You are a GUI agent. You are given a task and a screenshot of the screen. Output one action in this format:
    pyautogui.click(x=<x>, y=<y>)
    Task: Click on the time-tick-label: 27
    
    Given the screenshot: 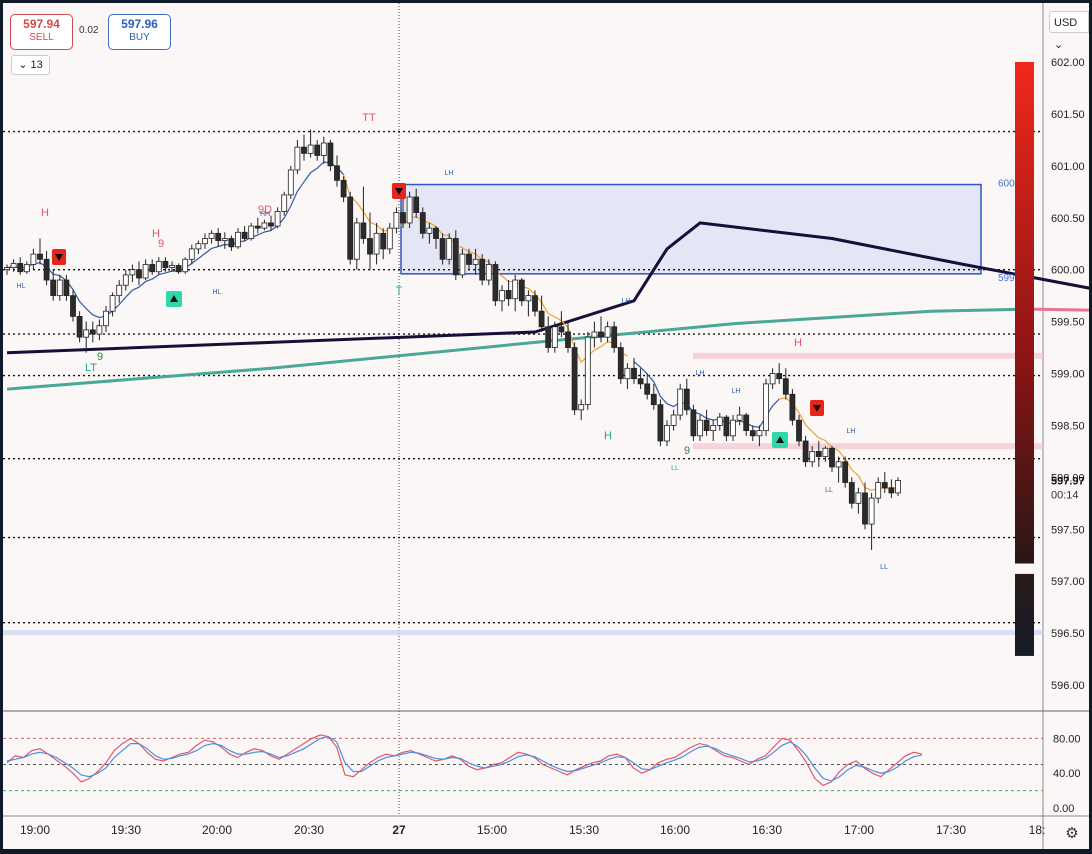 What is the action you would take?
    pyautogui.click(x=399, y=830)
    